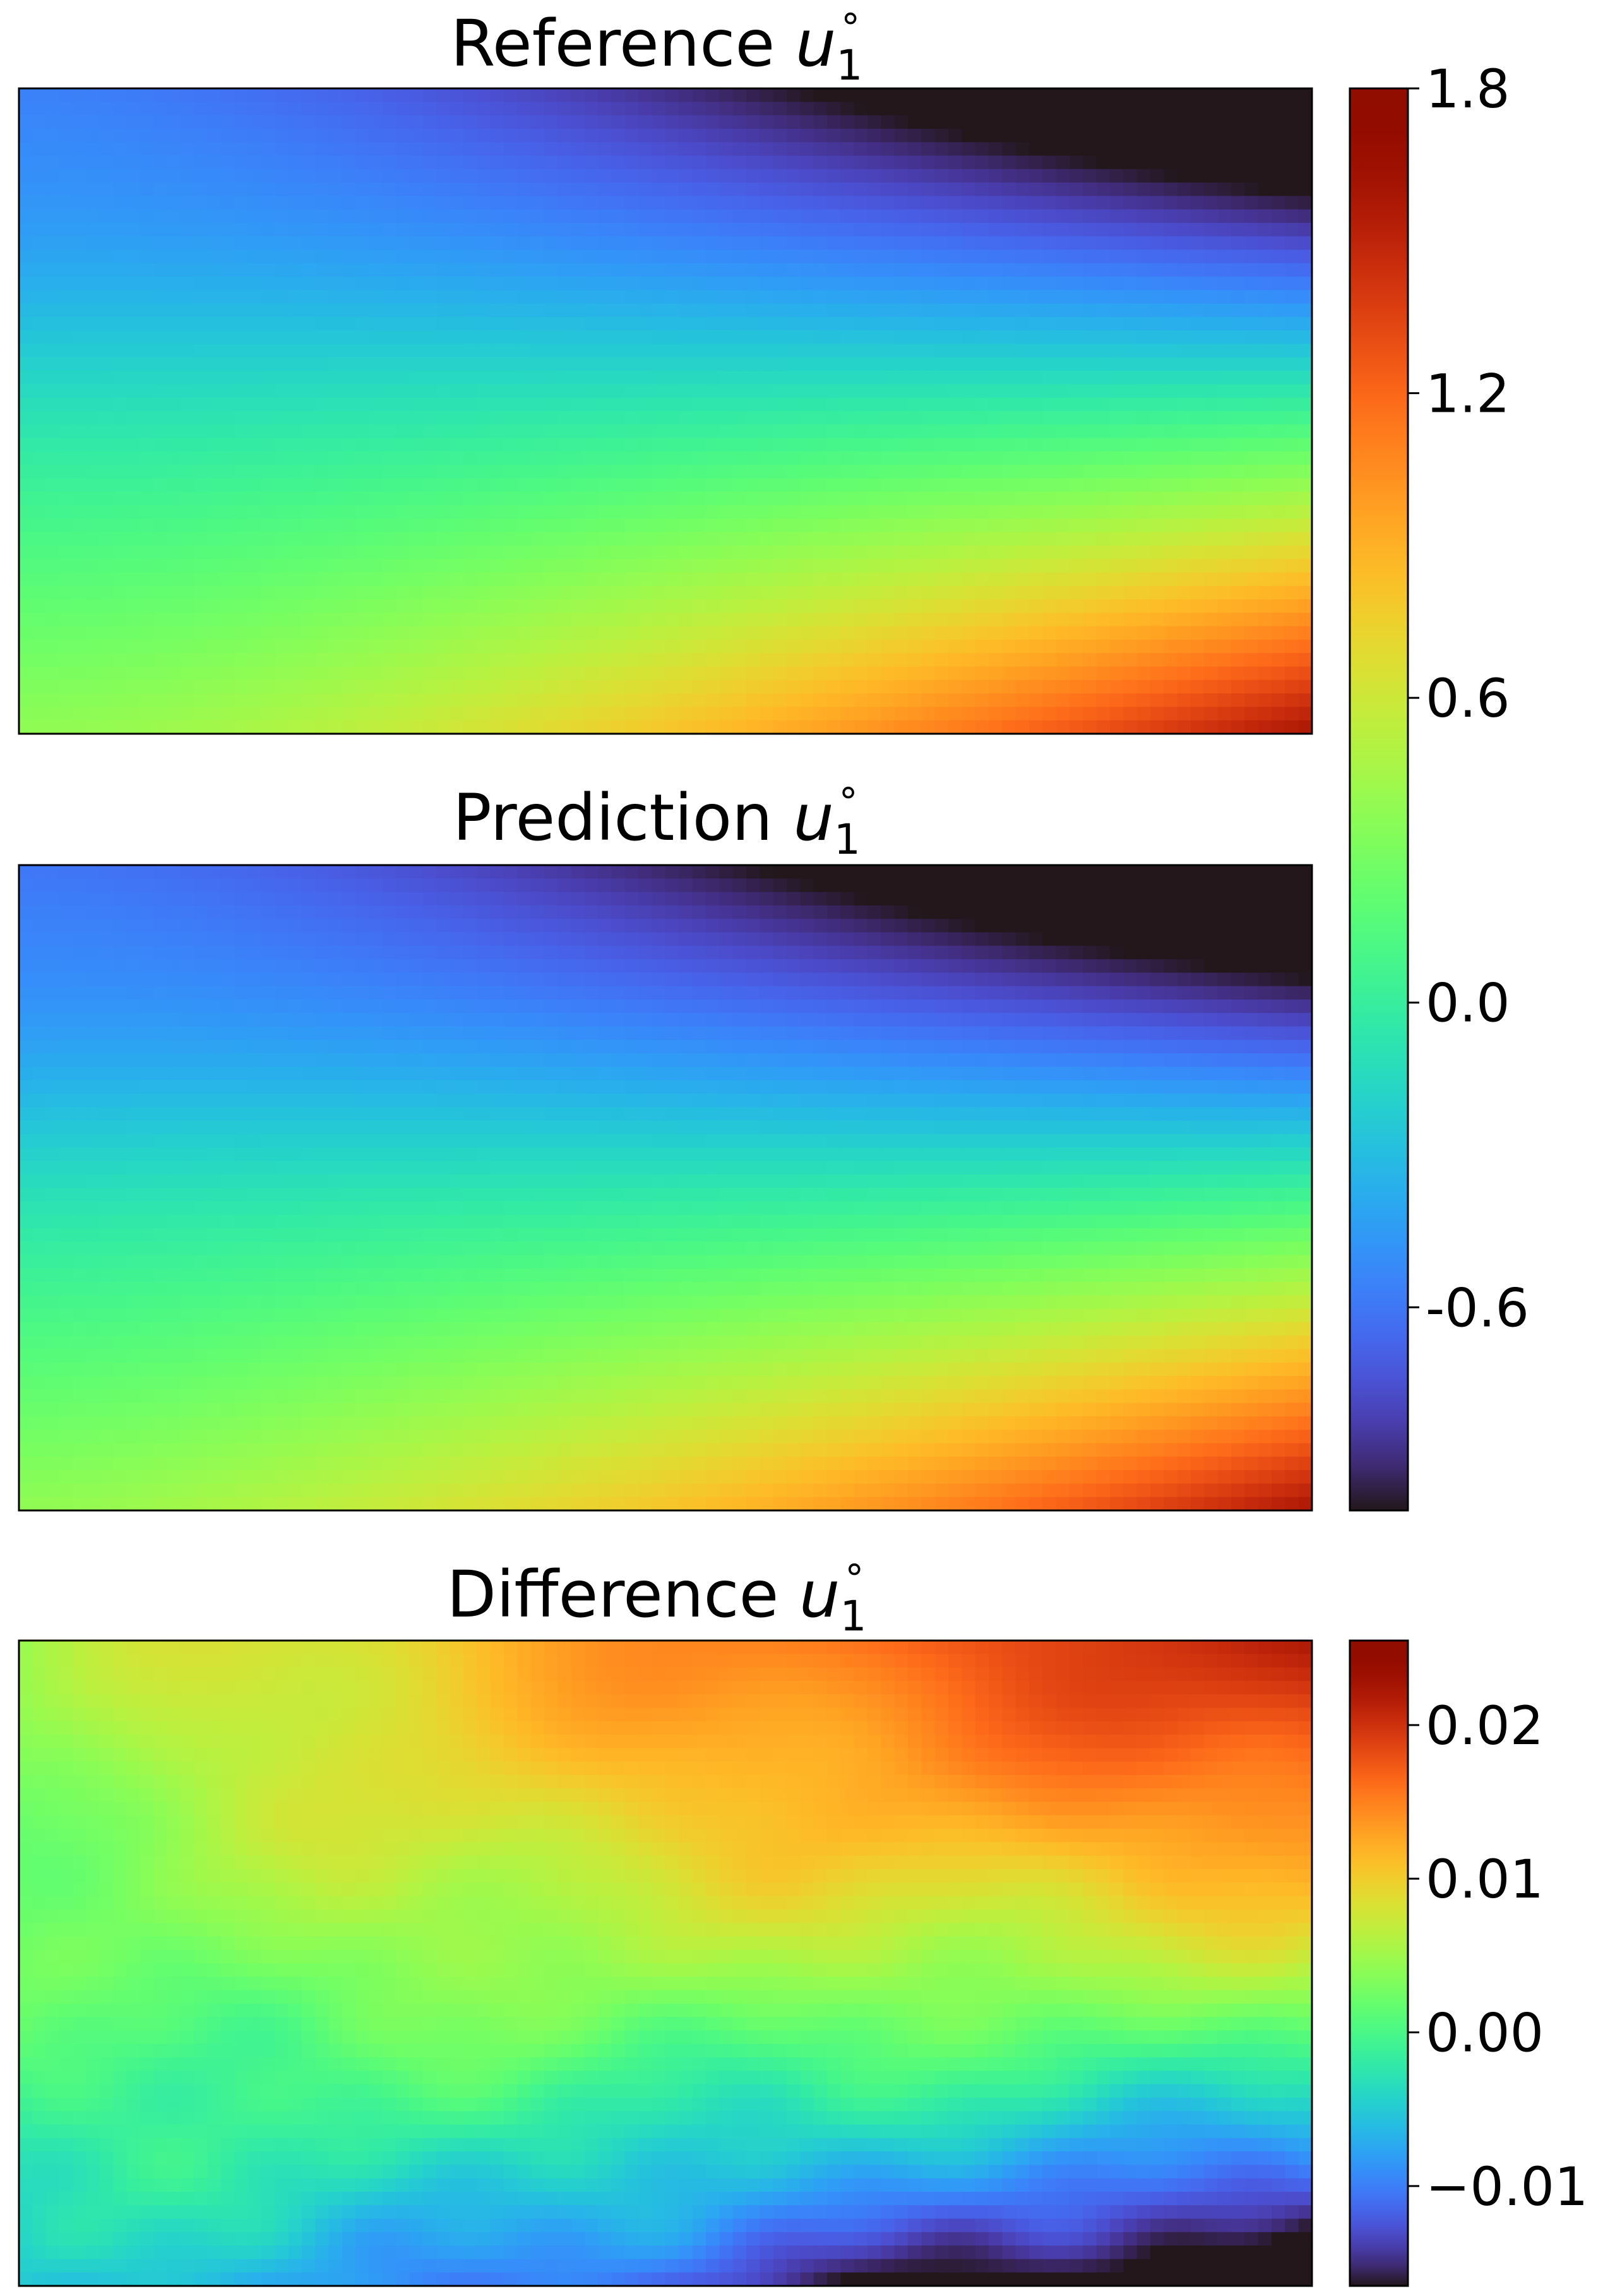 This screenshot has height=2296, width=1615. I want to click on colorbar-bottom-ticks: 0.02 0.01 0.00 −0.01, so click(1498, 1956).